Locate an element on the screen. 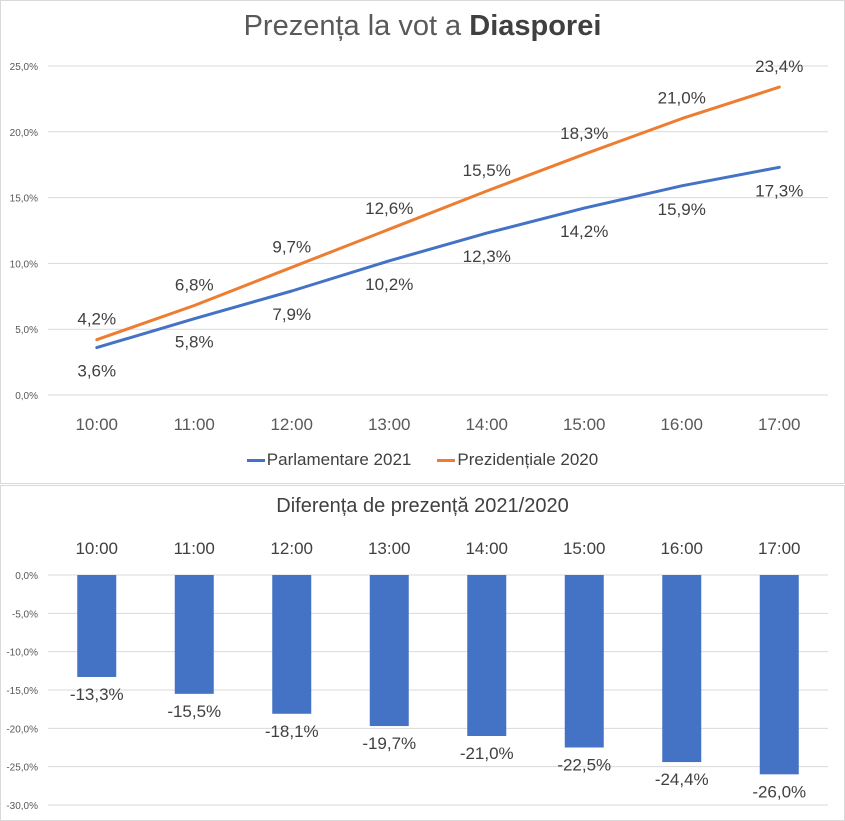 The height and width of the screenshot is (821, 845). line-xtick-label: 10:00 is located at coordinates (96, 424).